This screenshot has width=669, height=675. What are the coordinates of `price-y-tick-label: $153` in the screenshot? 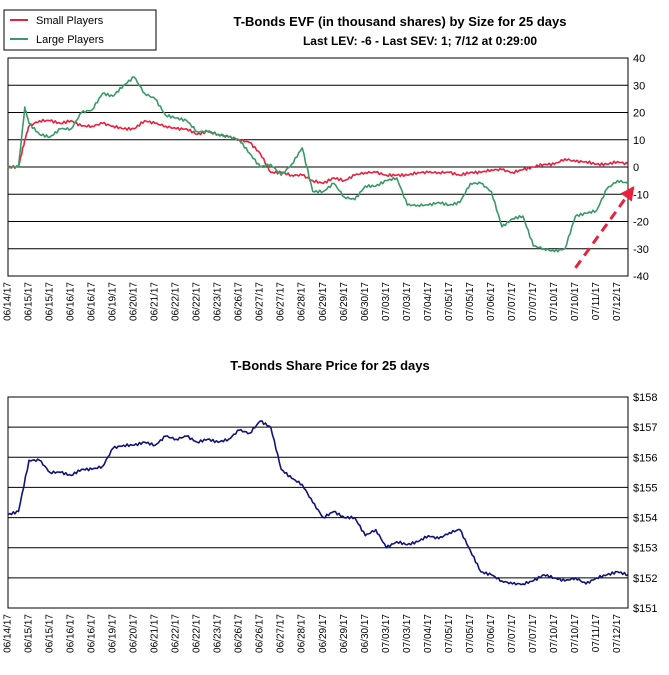 It's located at (645, 549).